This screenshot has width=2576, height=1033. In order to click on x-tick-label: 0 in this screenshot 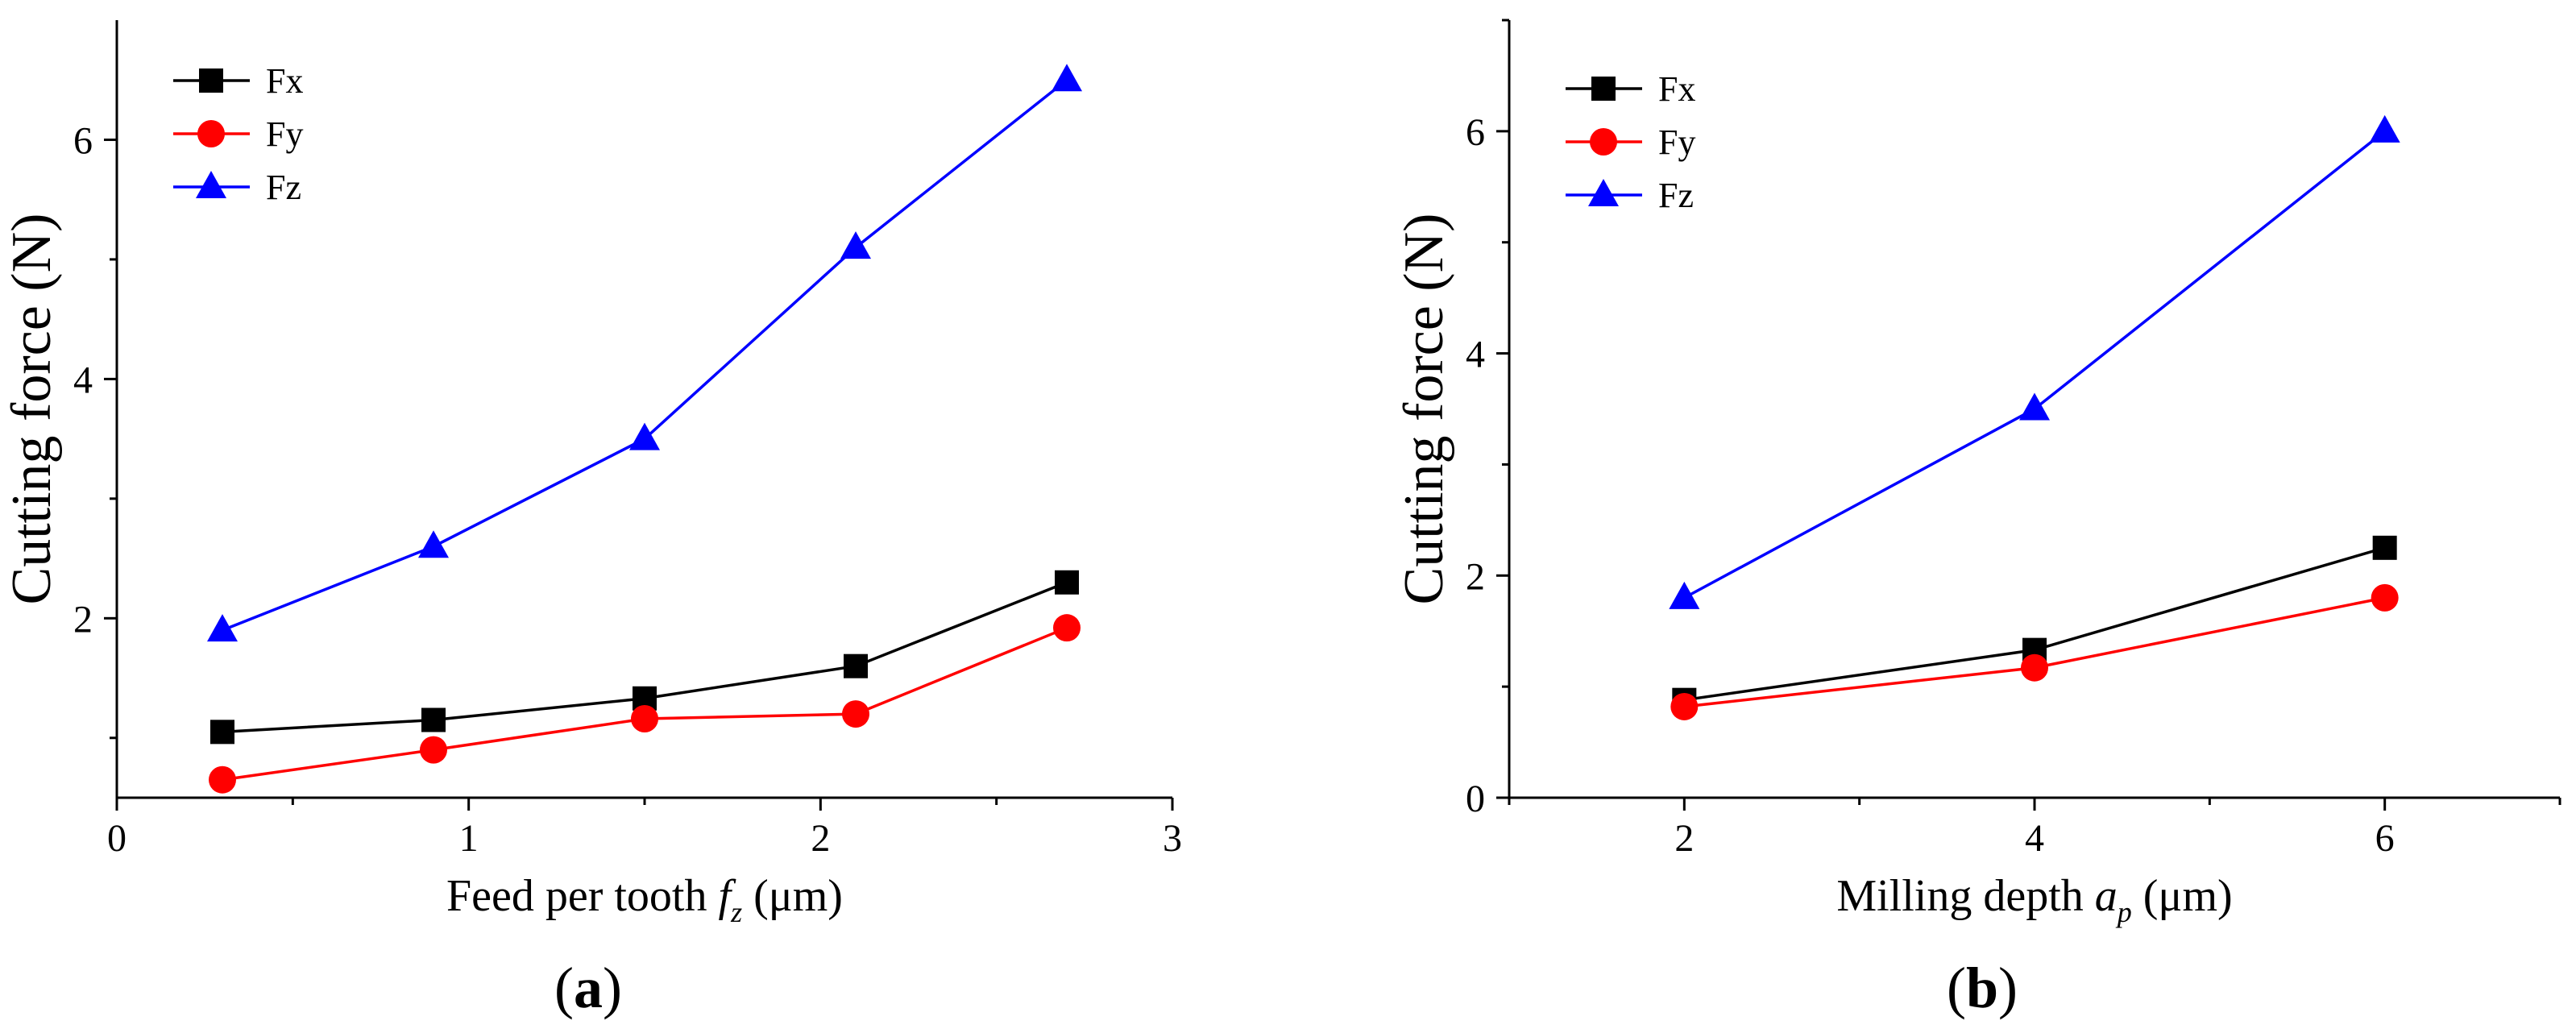, I will do `click(117, 838)`.